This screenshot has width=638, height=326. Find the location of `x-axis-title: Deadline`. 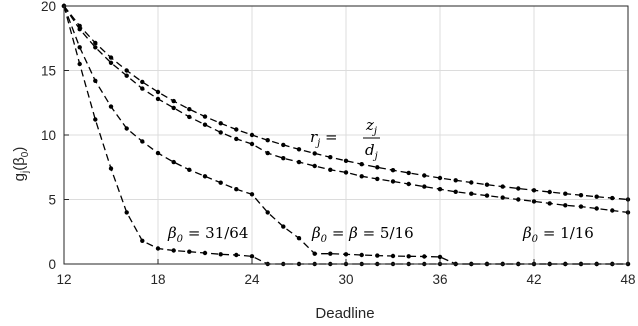

x-axis-title: Deadline is located at coordinates (344, 313).